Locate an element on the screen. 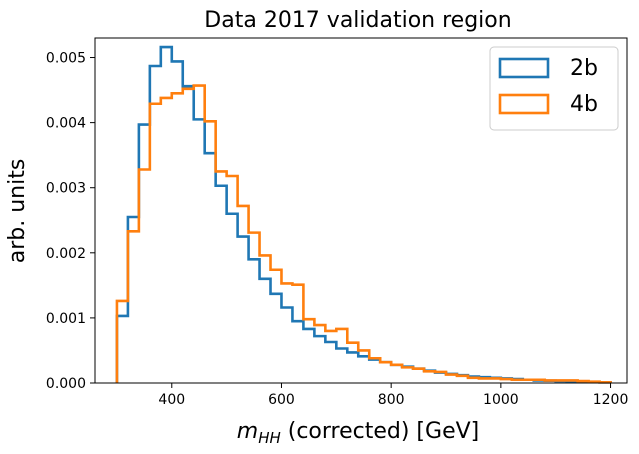 This screenshot has width=639, height=454. x-axis-label-subscript: HH is located at coordinates (269, 438).